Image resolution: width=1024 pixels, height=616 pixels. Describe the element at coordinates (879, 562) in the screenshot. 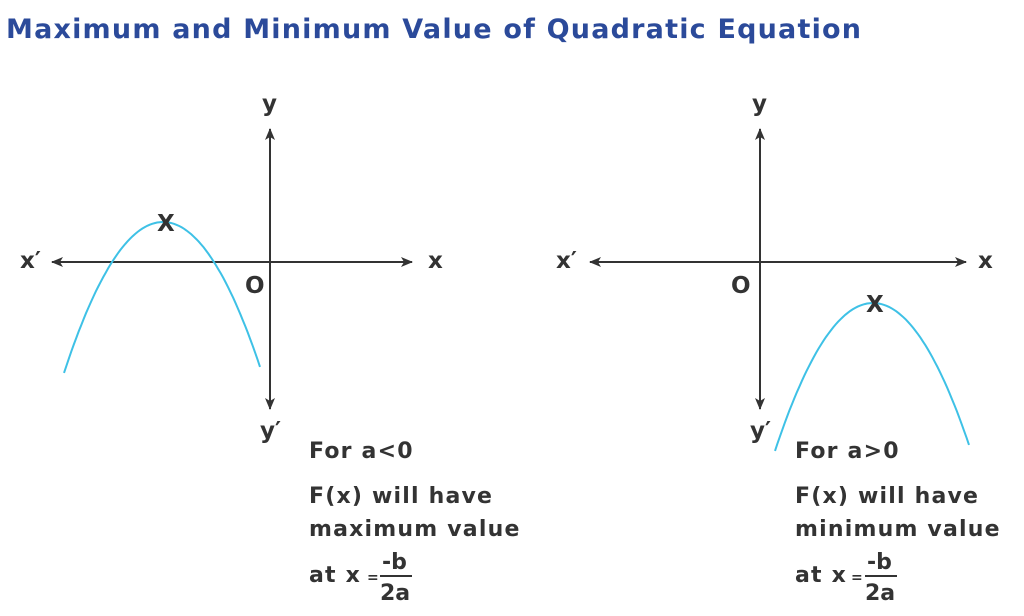

I see `right-numerator: -b` at that location.